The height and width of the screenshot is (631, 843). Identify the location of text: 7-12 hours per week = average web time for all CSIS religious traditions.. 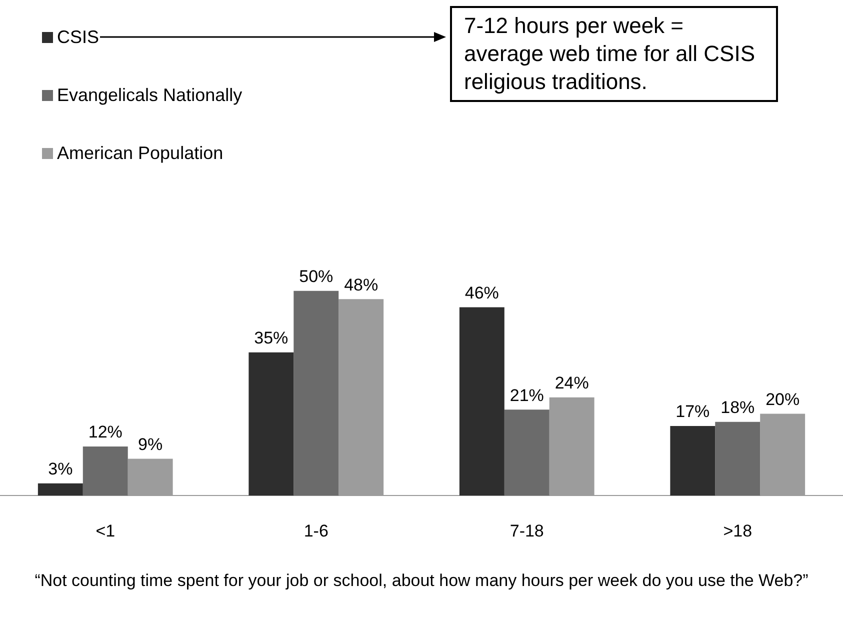
(614, 54).